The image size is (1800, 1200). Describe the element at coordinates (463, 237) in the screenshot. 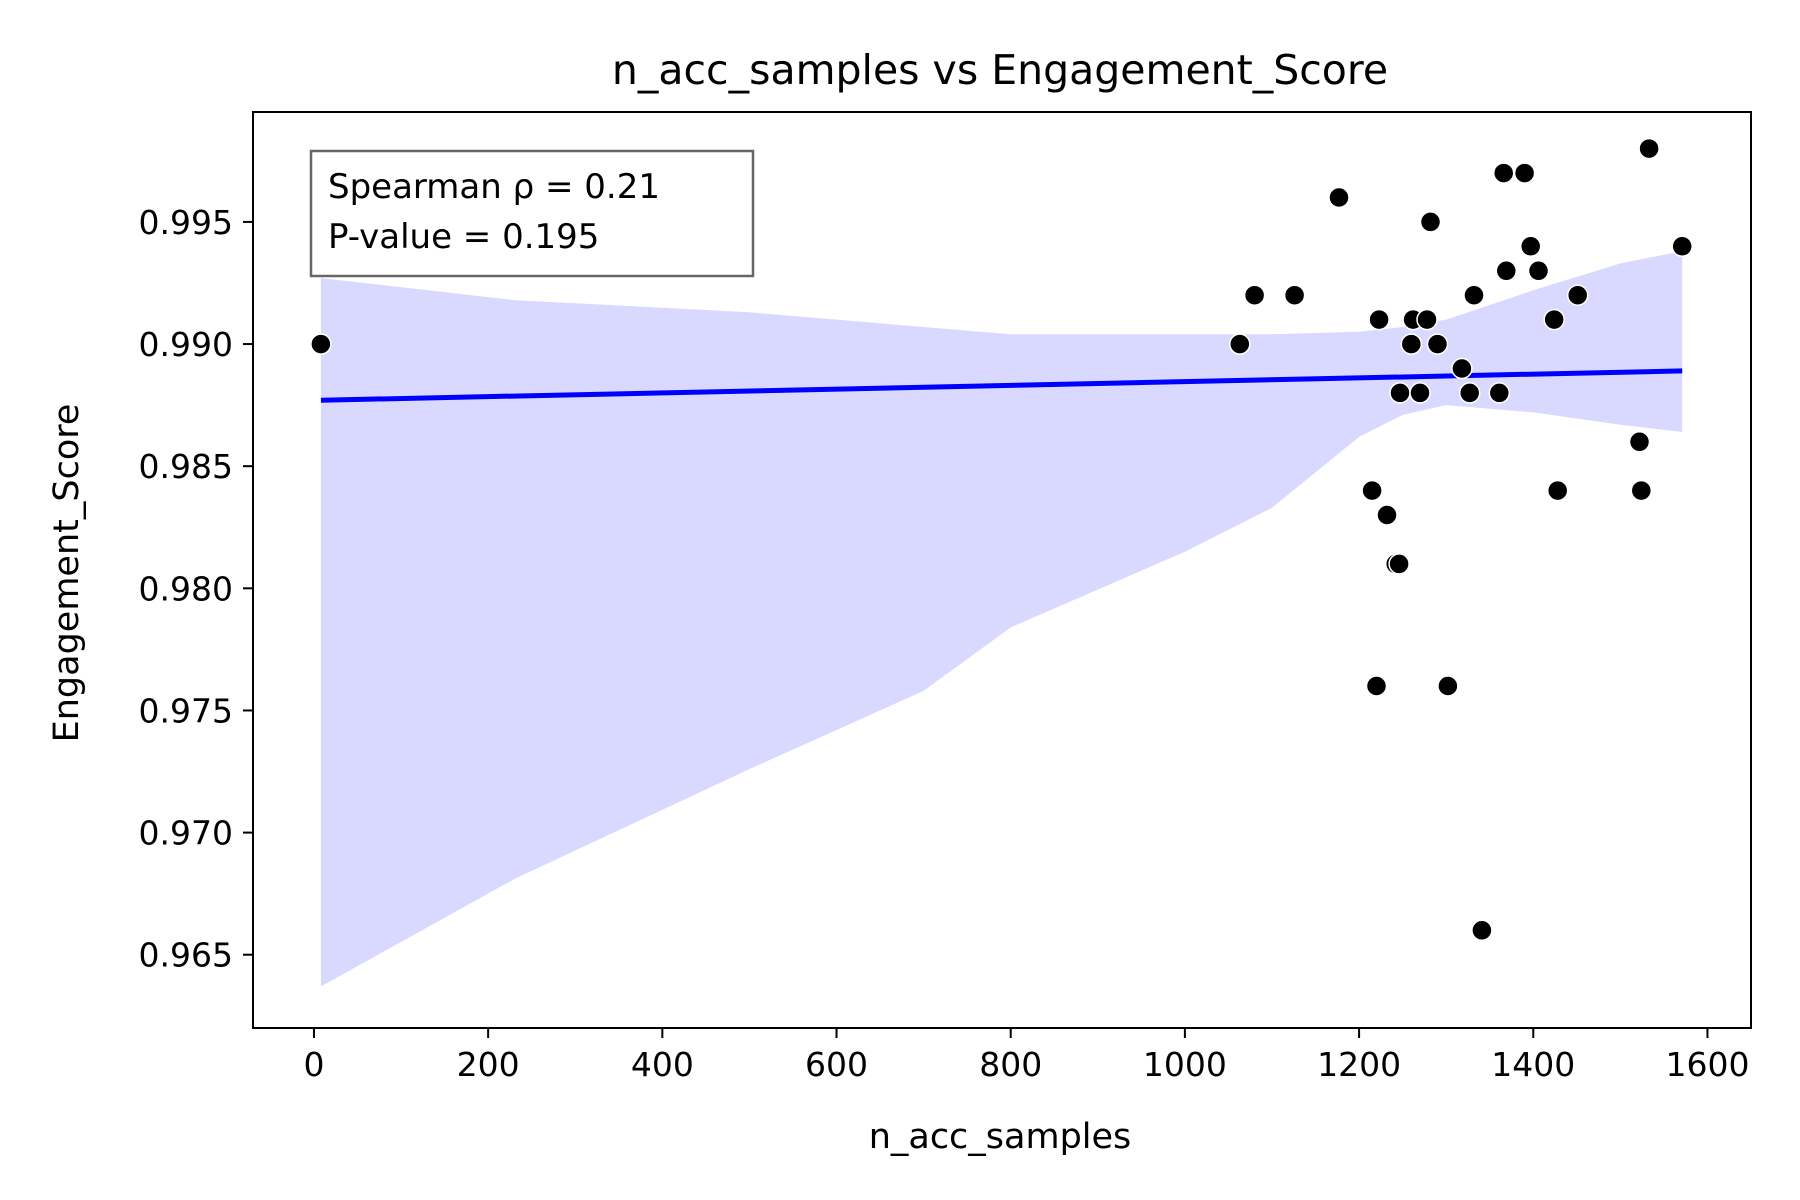

I see `p-value-text: P-value = 0.195` at that location.